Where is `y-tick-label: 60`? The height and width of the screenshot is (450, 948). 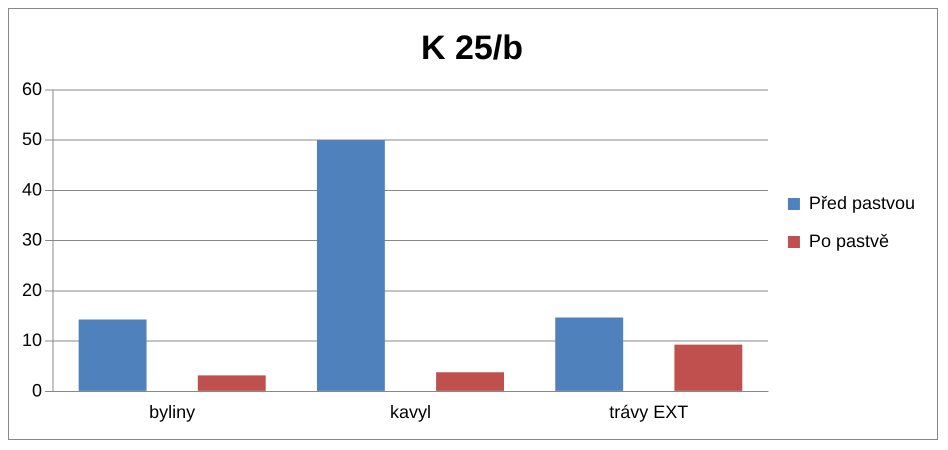 y-tick-label: 60 is located at coordinates (32, 88).